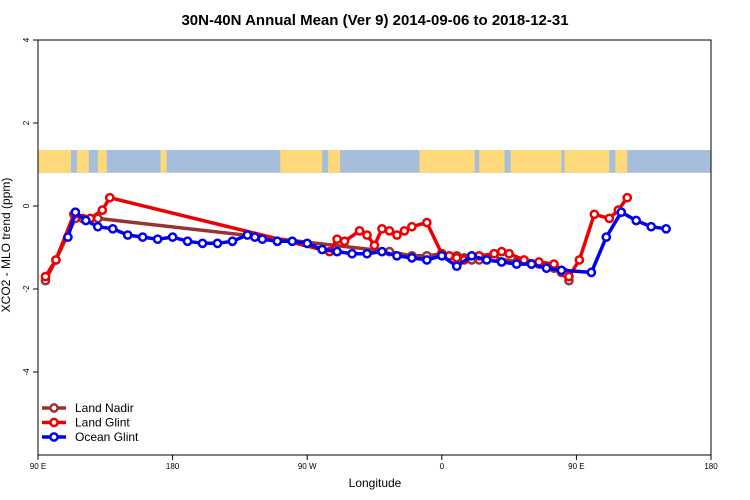 The height and width of the screenshot is (500, 750). I want to click on series-line, so click(307, 249).